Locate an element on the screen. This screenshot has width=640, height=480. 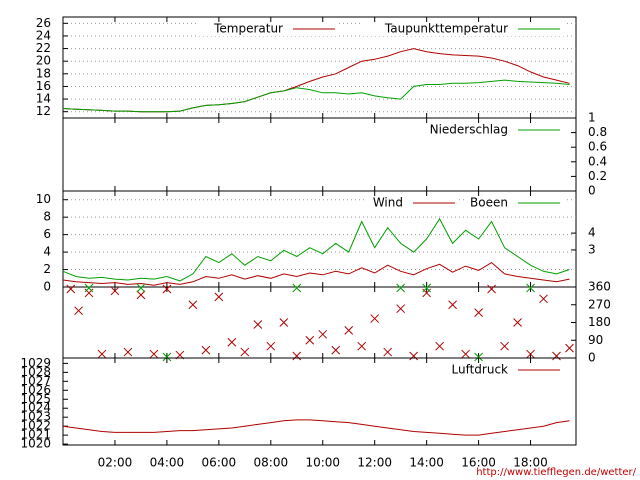
x-tick-label: 04:00 is located at coordinates (167, 463).